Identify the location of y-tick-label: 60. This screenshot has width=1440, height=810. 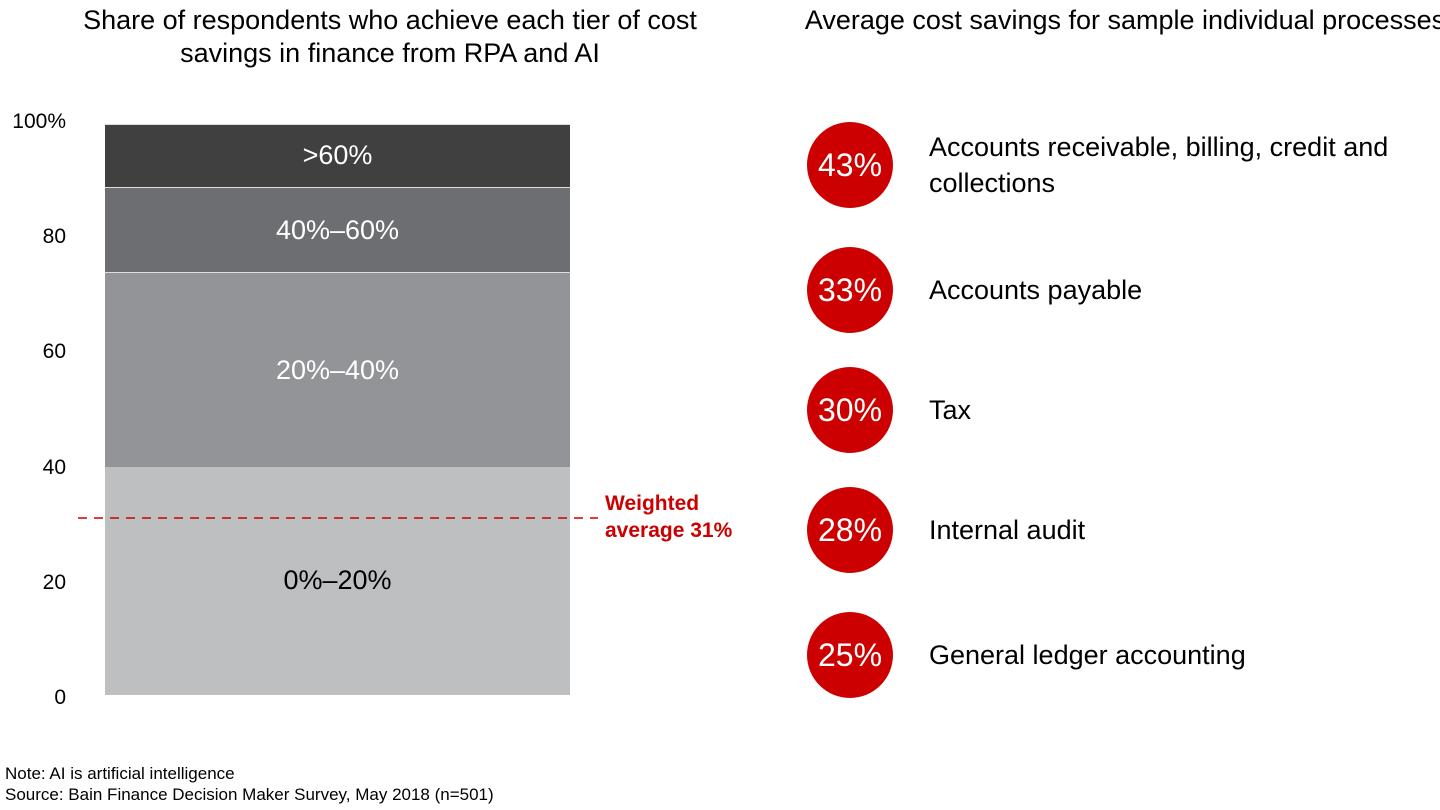
(54, 352).